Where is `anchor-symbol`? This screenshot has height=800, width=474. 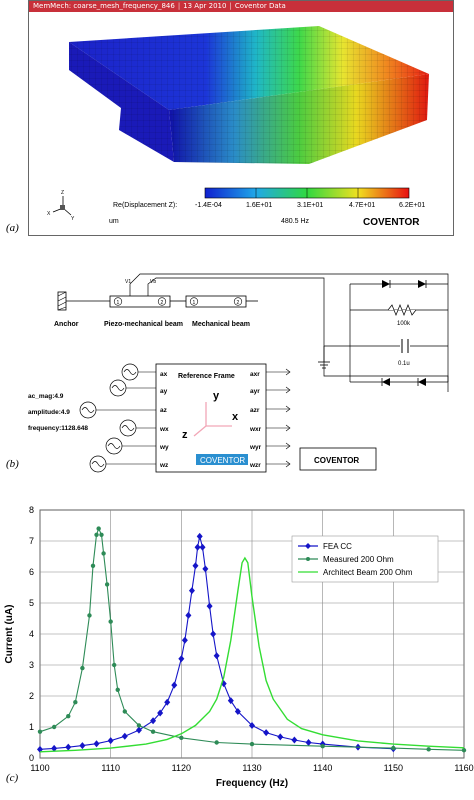 anchor-symbol is located at coordinates (62, 301).